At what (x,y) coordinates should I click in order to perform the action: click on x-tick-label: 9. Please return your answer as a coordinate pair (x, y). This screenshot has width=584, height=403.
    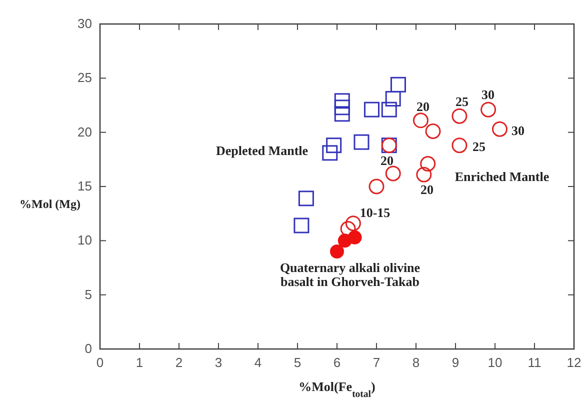
    Looking at the image, I should click on (456, 362).